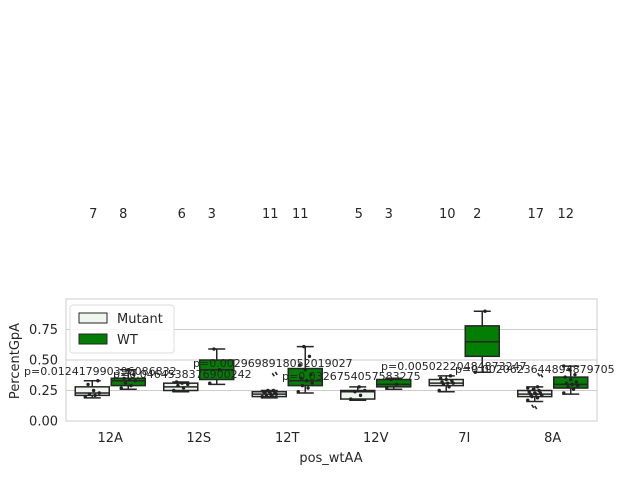 The height and width of the screenshot is (484, 640). Describe the element at coordinates (182, 214) in the screenshot. I see `mutant-count: 6` at that location.